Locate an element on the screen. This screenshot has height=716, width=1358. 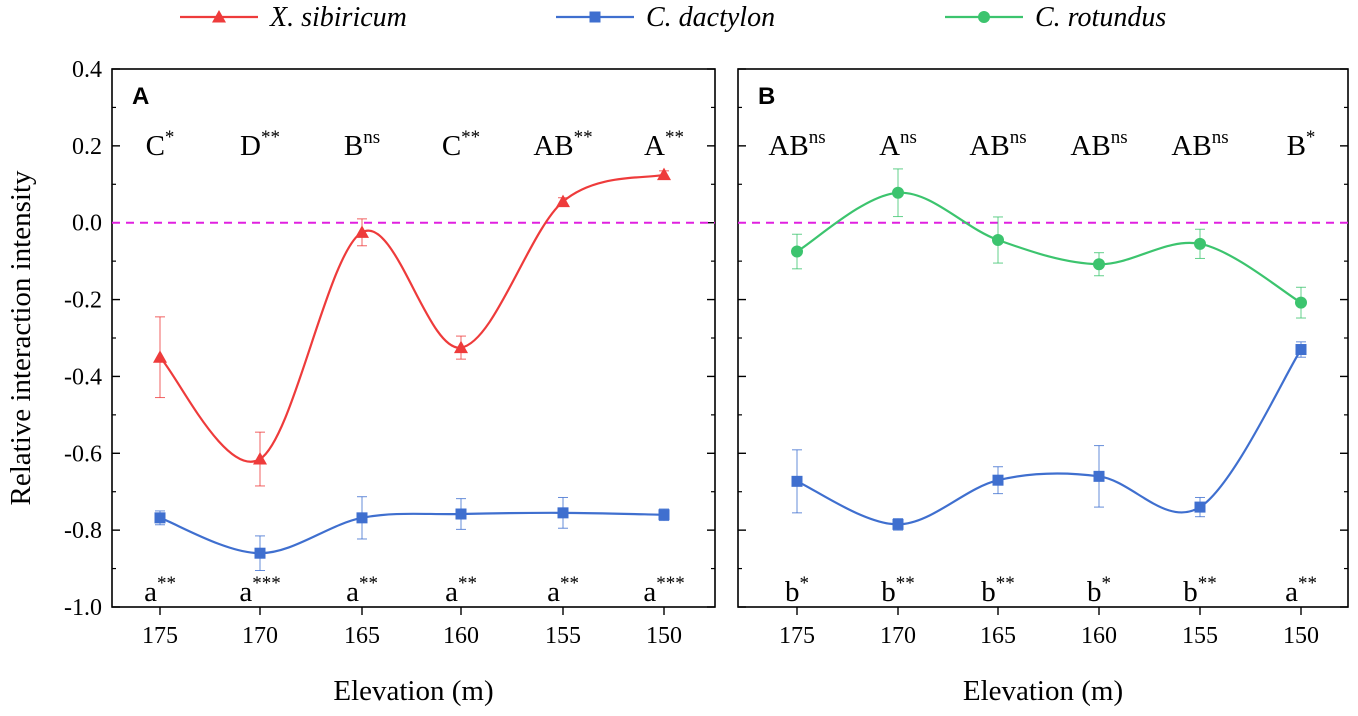
legend-item: C. dactylon is located at coordinates (665, 17).